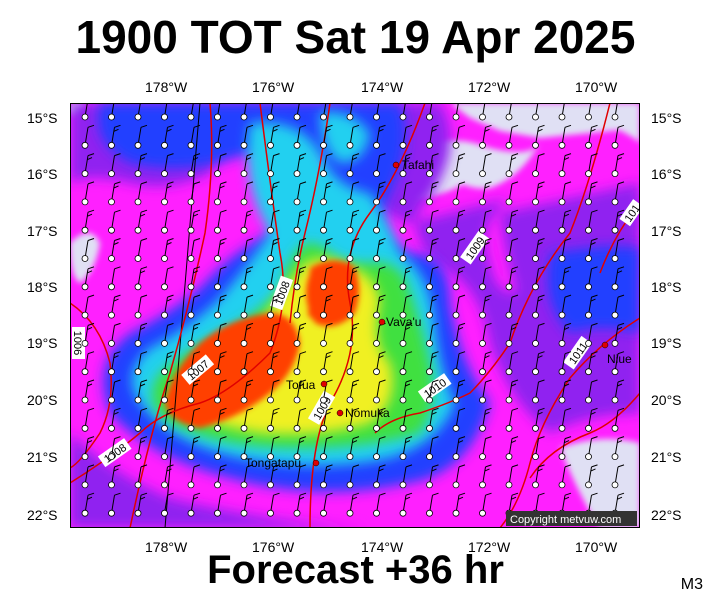  I want to click on isobar-label: 1006, so click(77, 343).